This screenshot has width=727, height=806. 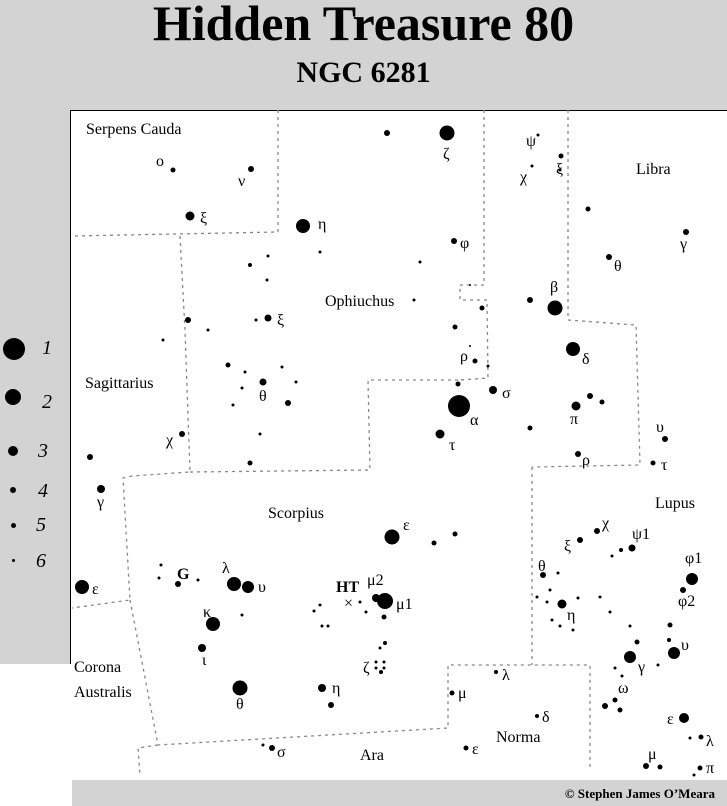 What do you see at coordinates (578, 454) in the screenshot?
I see `star-rho-sco` at bounding box center [578, 454].